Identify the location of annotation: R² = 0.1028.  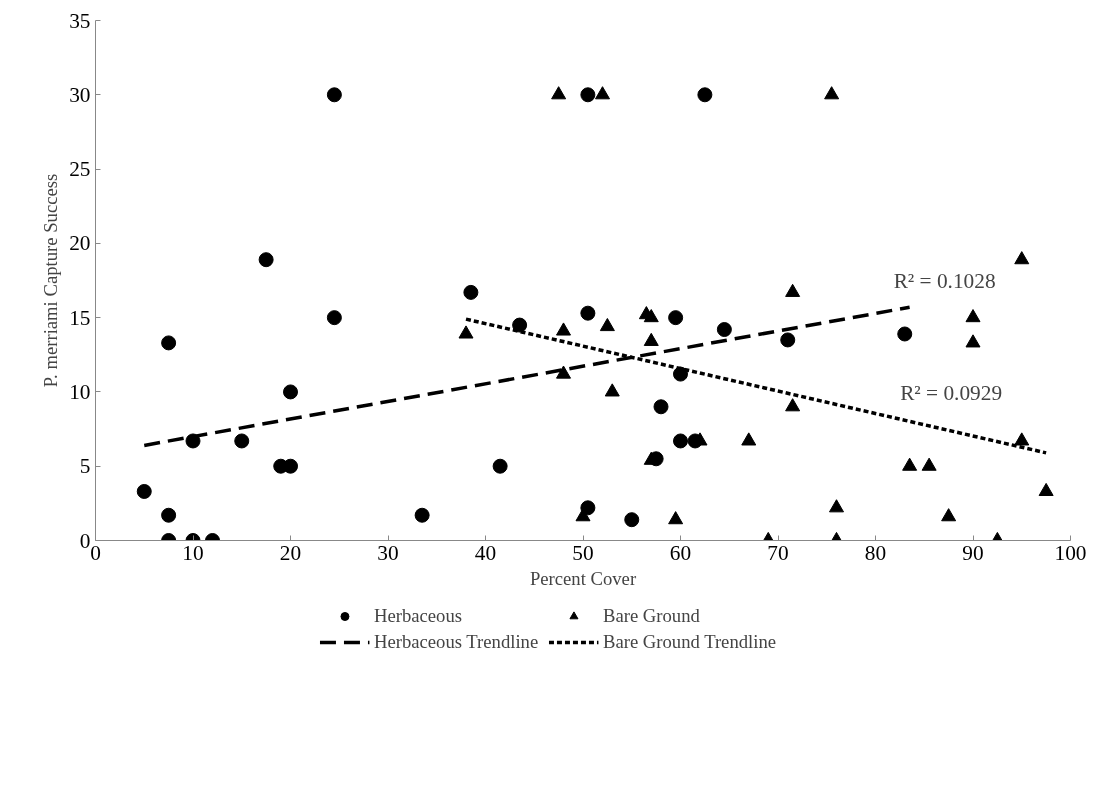
(944, 281).